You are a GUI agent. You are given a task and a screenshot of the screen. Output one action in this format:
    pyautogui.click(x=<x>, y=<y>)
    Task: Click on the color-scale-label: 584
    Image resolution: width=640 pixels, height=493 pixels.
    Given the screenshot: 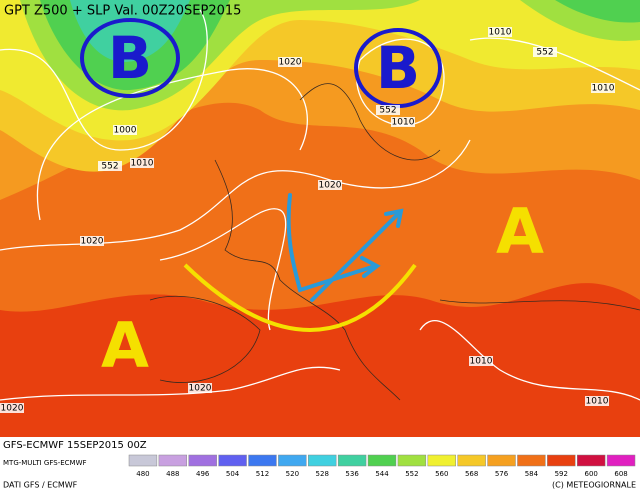 What is the action you would take?
    pyautogui.click(x=532, y=474)
    